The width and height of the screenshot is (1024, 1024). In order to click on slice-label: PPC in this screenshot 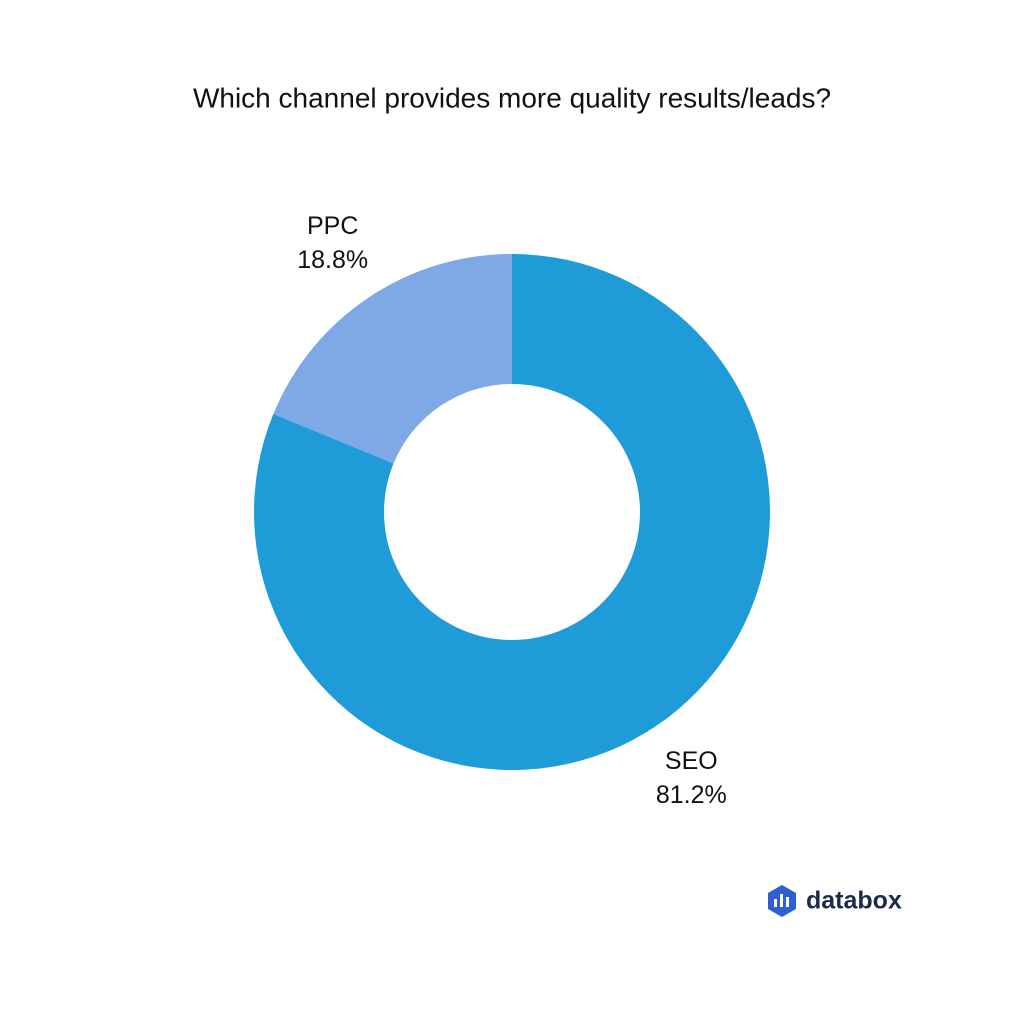, I will do `click(332, 226)`.